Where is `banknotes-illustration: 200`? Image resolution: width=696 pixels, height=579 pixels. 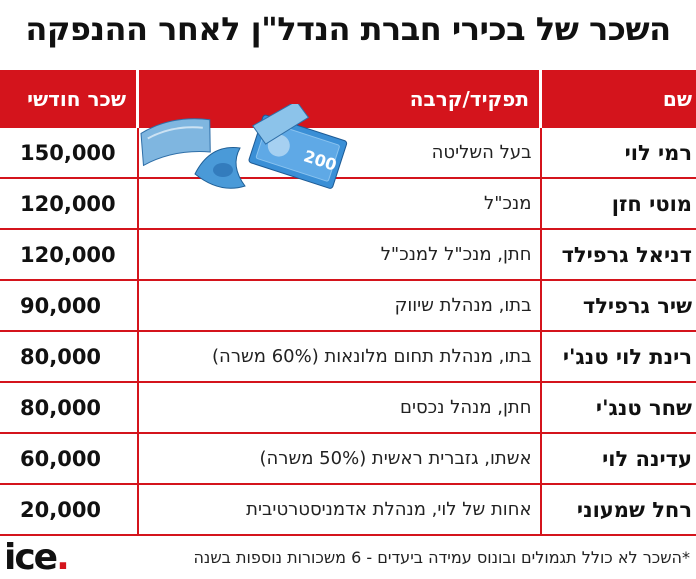 banknotes-illustration: 200 is located at coordinates (244, 146).